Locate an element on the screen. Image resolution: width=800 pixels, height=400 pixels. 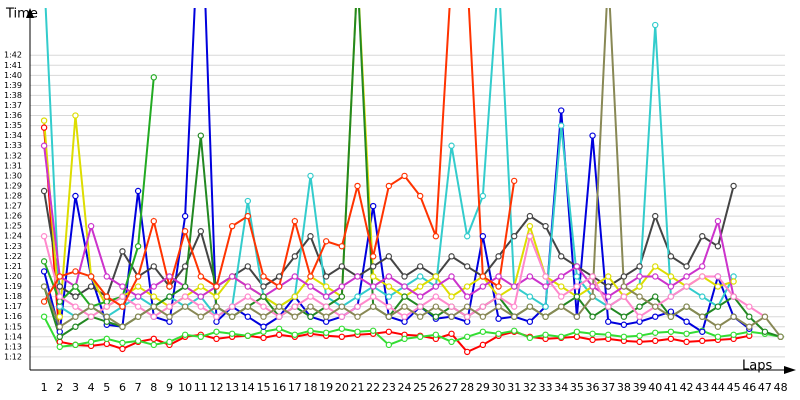
x-tick-label: 21 is located at coordinates (358, 387).